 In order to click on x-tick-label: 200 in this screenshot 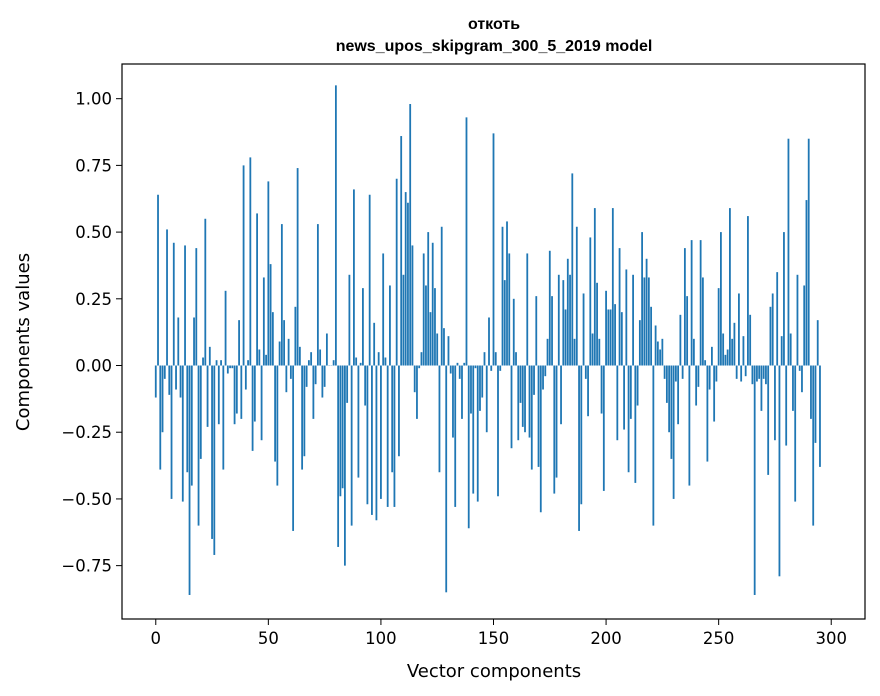, I will do `click(606, 638)`.